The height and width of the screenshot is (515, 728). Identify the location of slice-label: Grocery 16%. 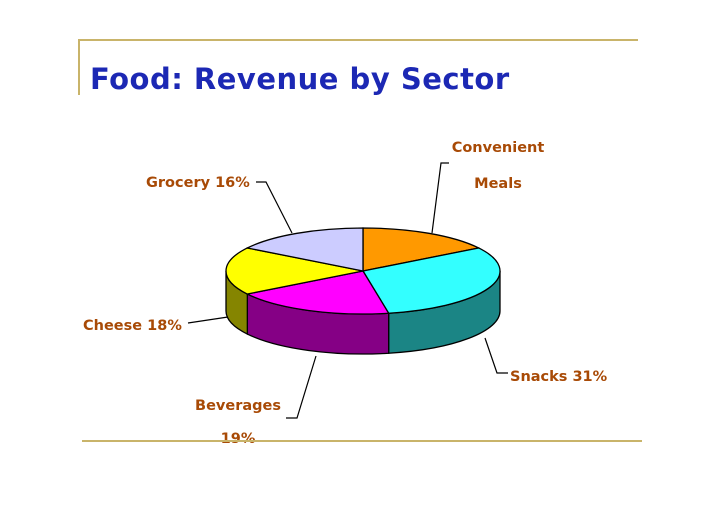
(198, 183).